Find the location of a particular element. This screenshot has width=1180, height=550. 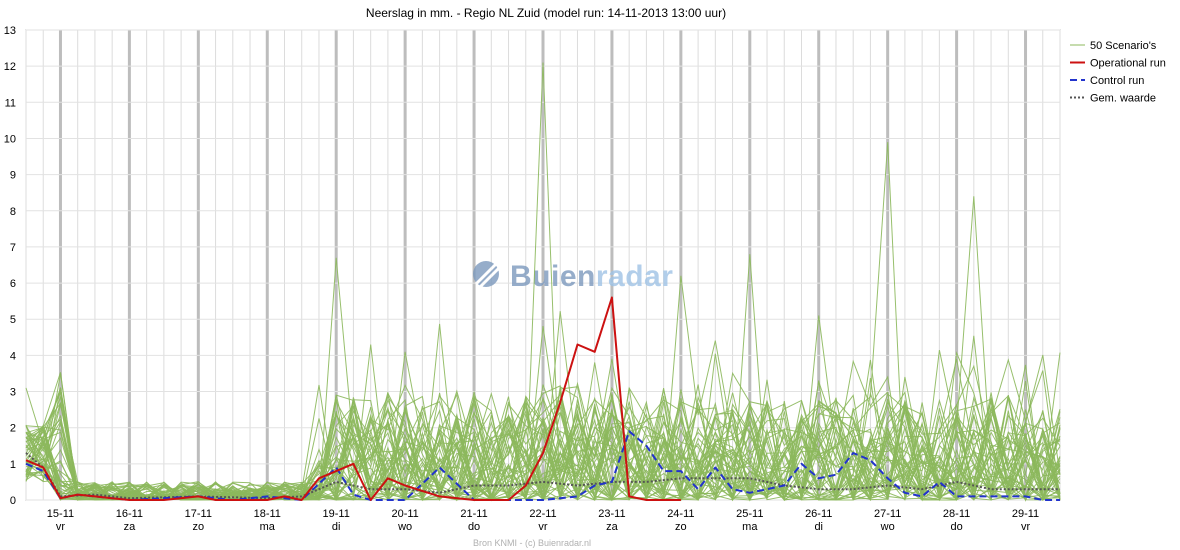

y-tick-label: 11 is located at coordinates (10, 103).